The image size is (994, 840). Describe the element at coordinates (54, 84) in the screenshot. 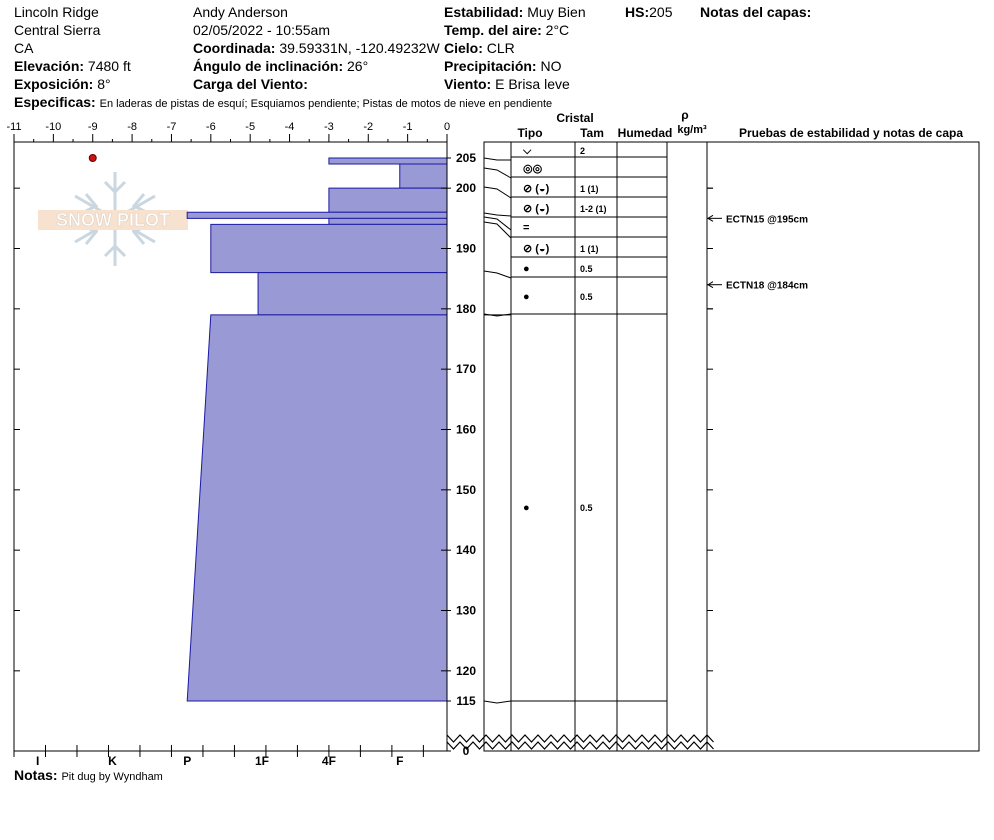

I see `aspect-label: Exposición:` at that location.